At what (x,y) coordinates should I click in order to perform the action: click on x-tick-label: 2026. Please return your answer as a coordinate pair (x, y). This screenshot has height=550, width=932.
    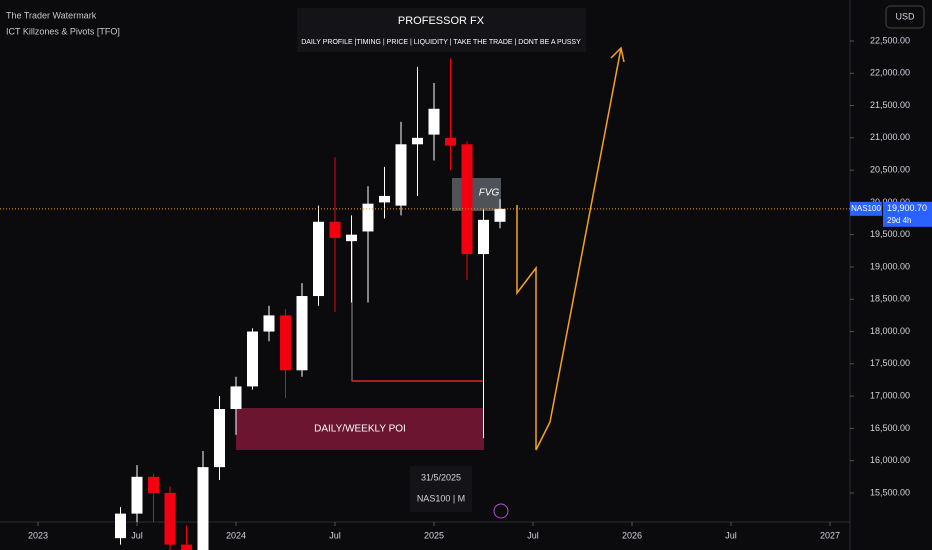
    Looking at the image, I should click on (632, 535).